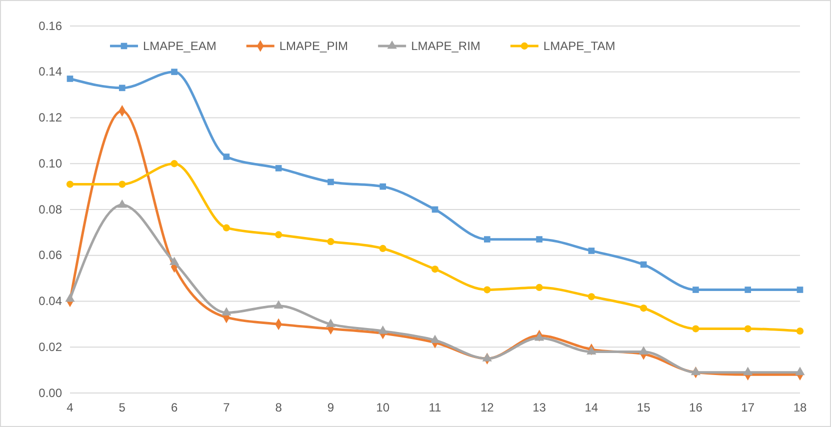 The height and width of the screenshot is (427, 831). Describe the element at coordinates (179, 46) in the screenshot. I see `legend-label: LMAPE_EAM` at that location.